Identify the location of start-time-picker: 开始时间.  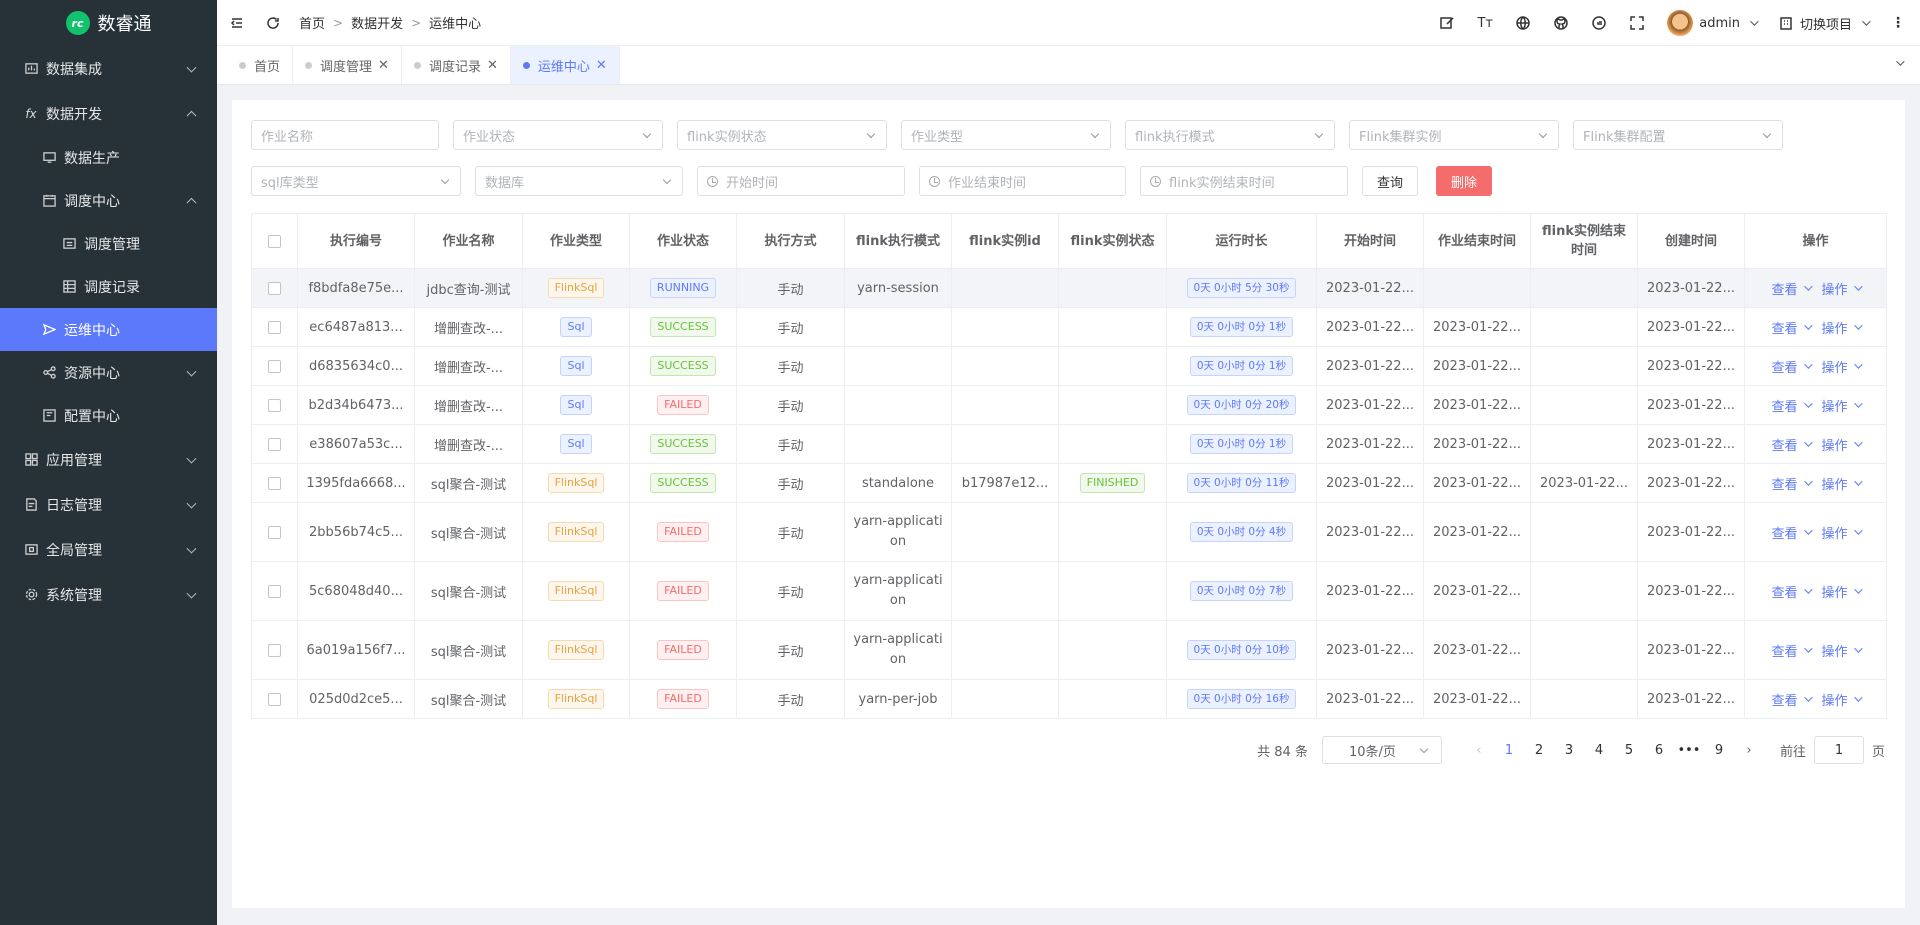
(801, 181).